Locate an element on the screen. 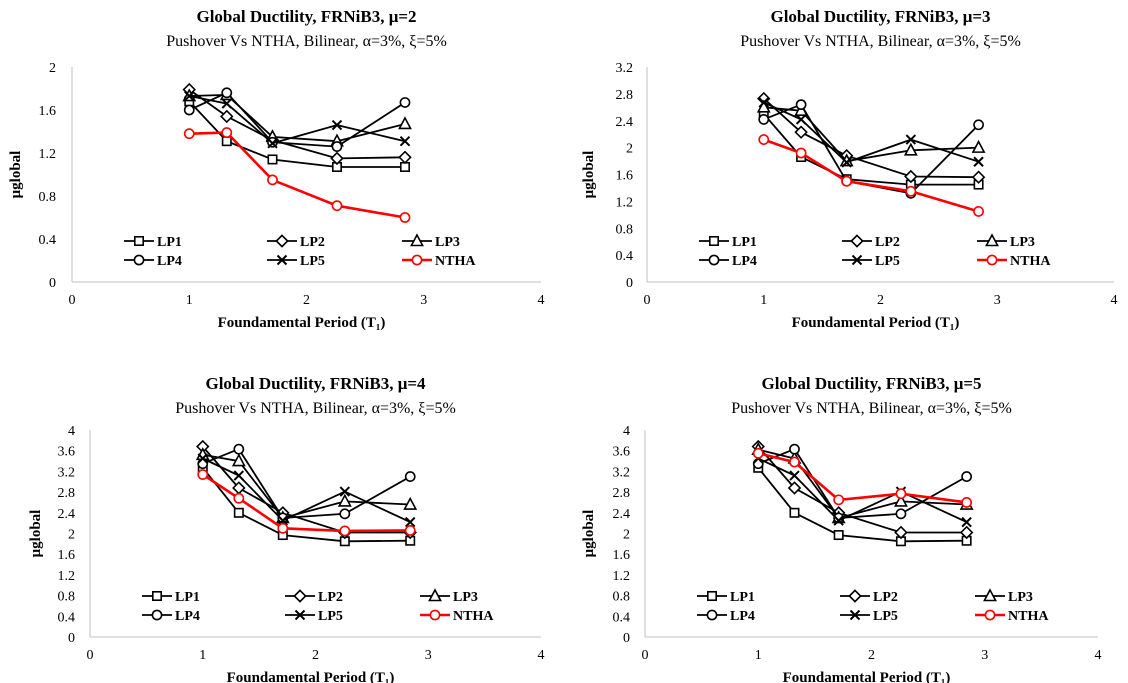 This screenshot has height=683, width=1128. legend-item-lp4: LP4 is located at coordinates (171, 616).